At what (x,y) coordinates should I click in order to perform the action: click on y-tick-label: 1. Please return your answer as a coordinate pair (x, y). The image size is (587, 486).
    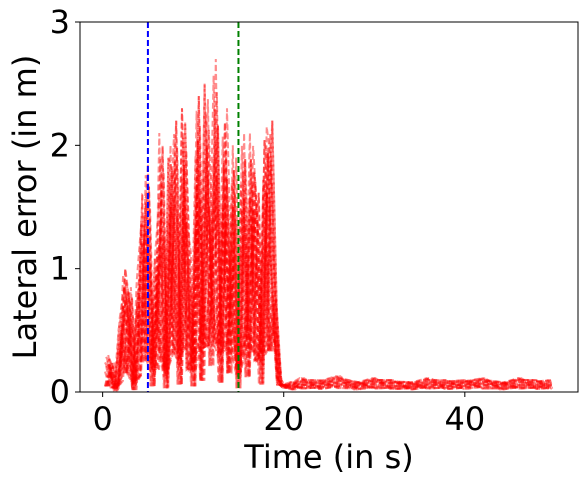
    Looking at the image, I should click on (60, 269).